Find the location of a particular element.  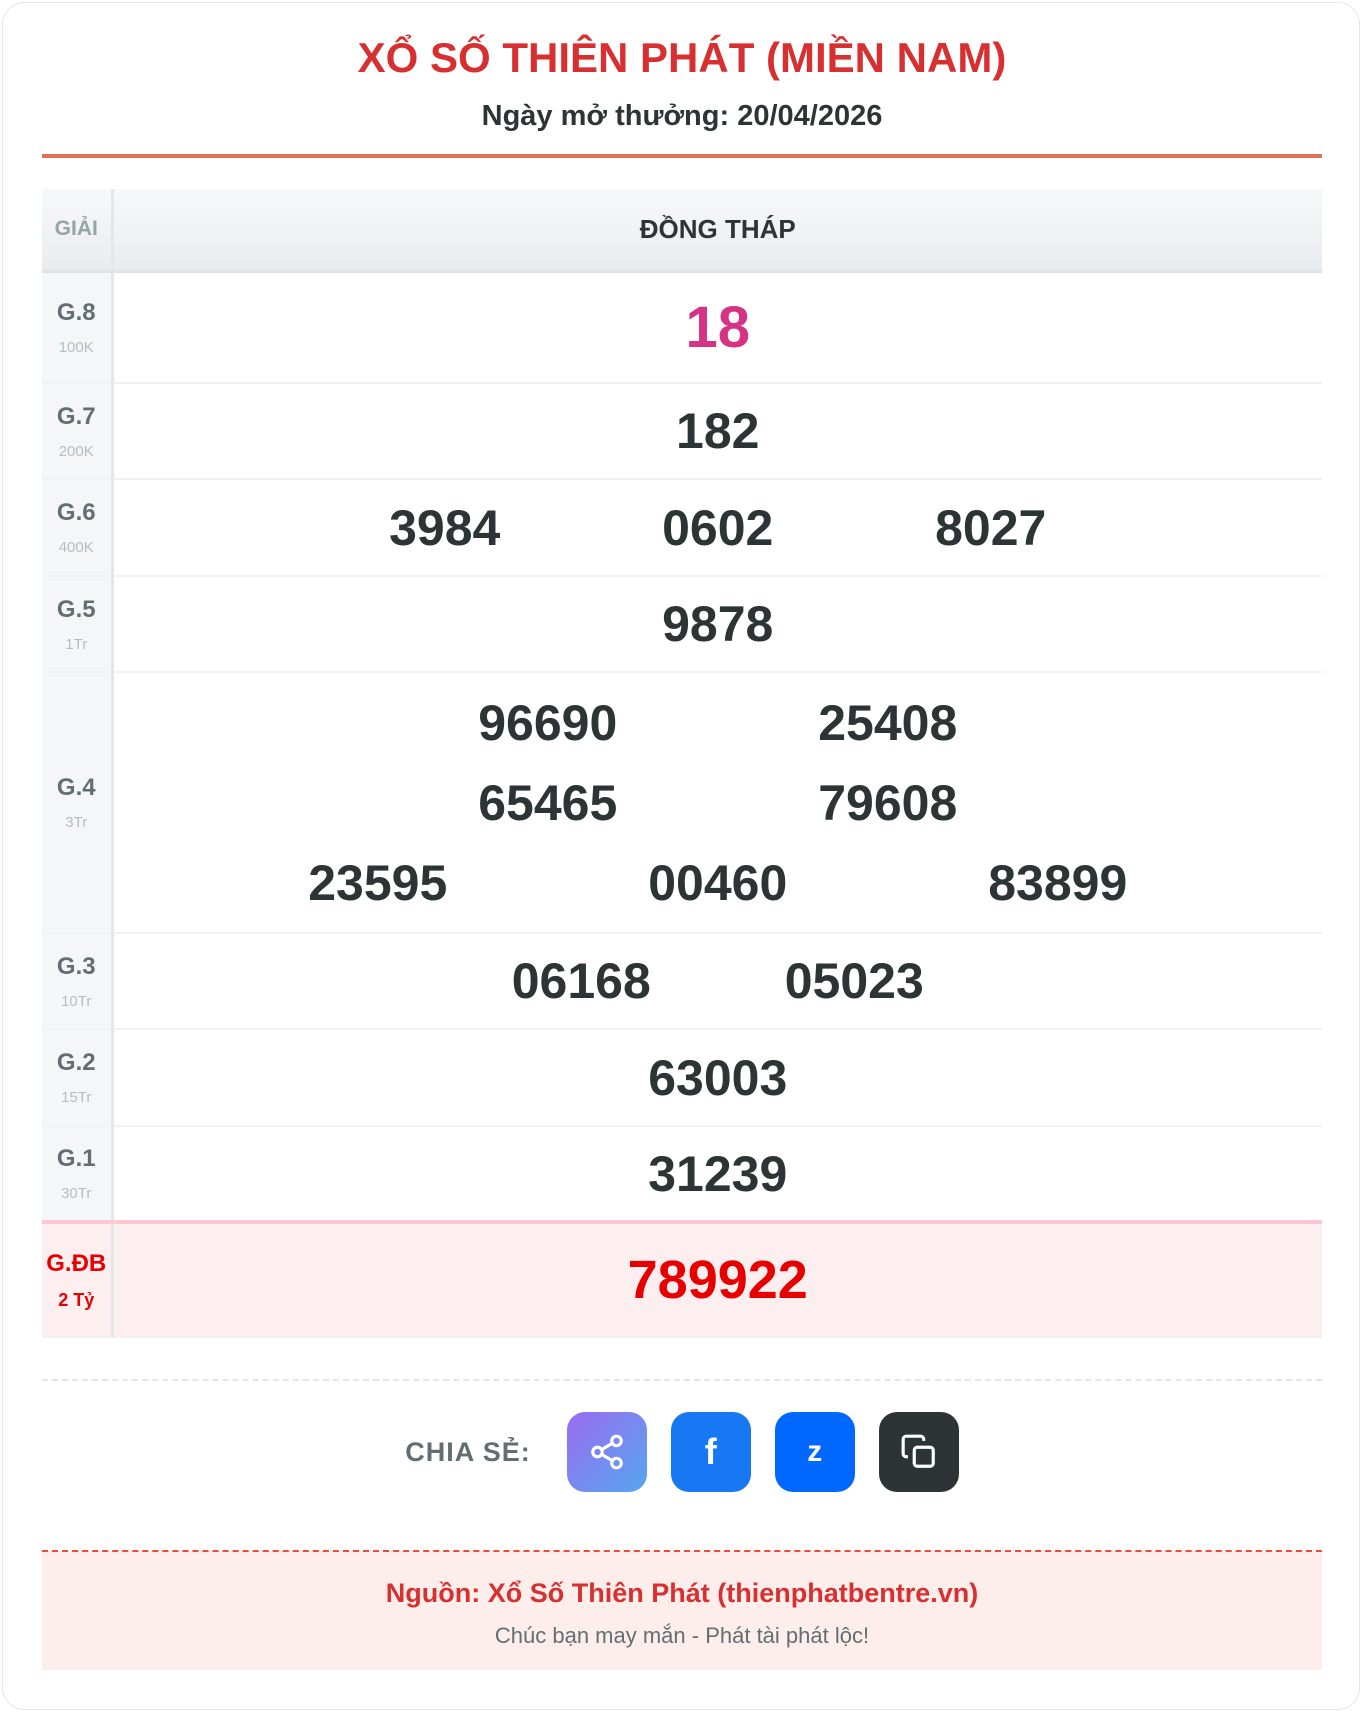

winning-number: 9878 is located at coordinates (718, 624).